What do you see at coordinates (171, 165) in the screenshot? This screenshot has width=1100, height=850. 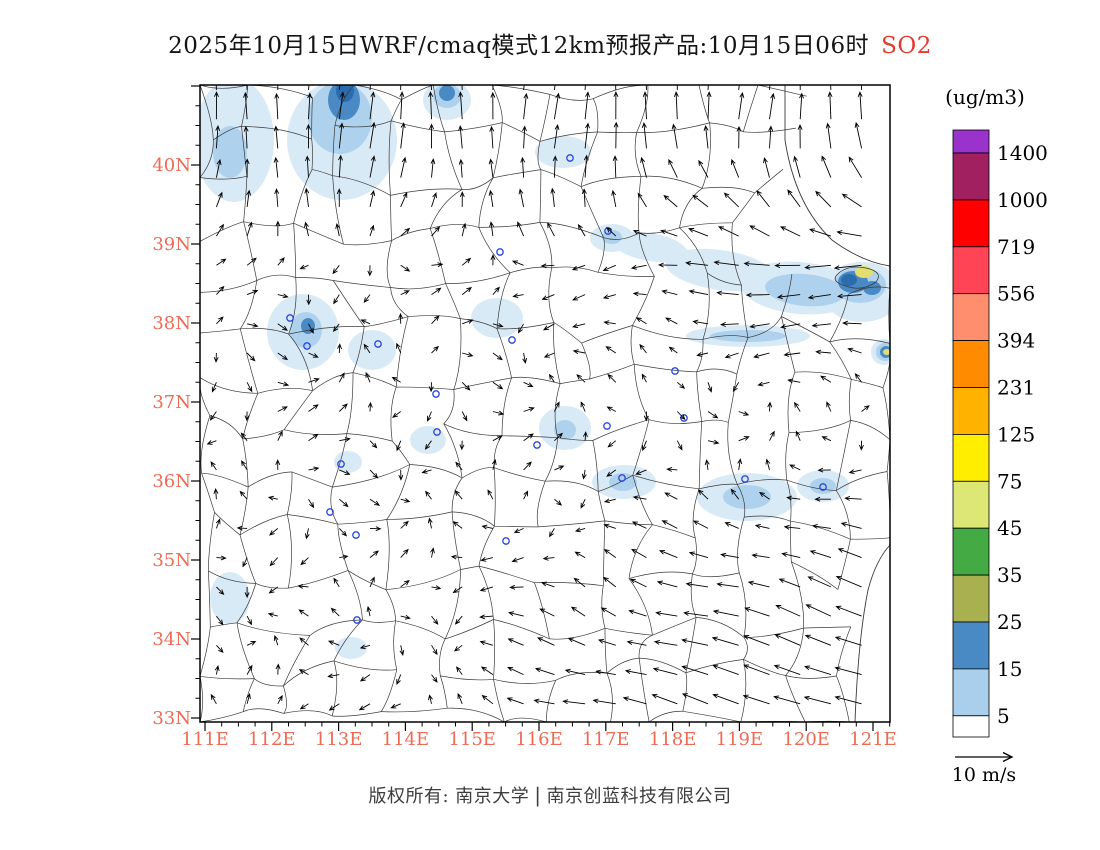 I see `lat-tick-label: 40N` at bounding box center [171, 165].